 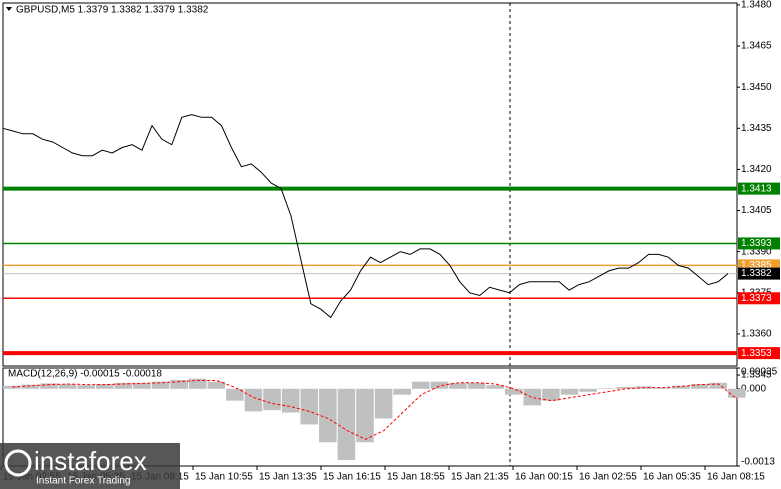 I want to click on x-tick-label: 15 Jan 13:35, so click(x=288, y=477).